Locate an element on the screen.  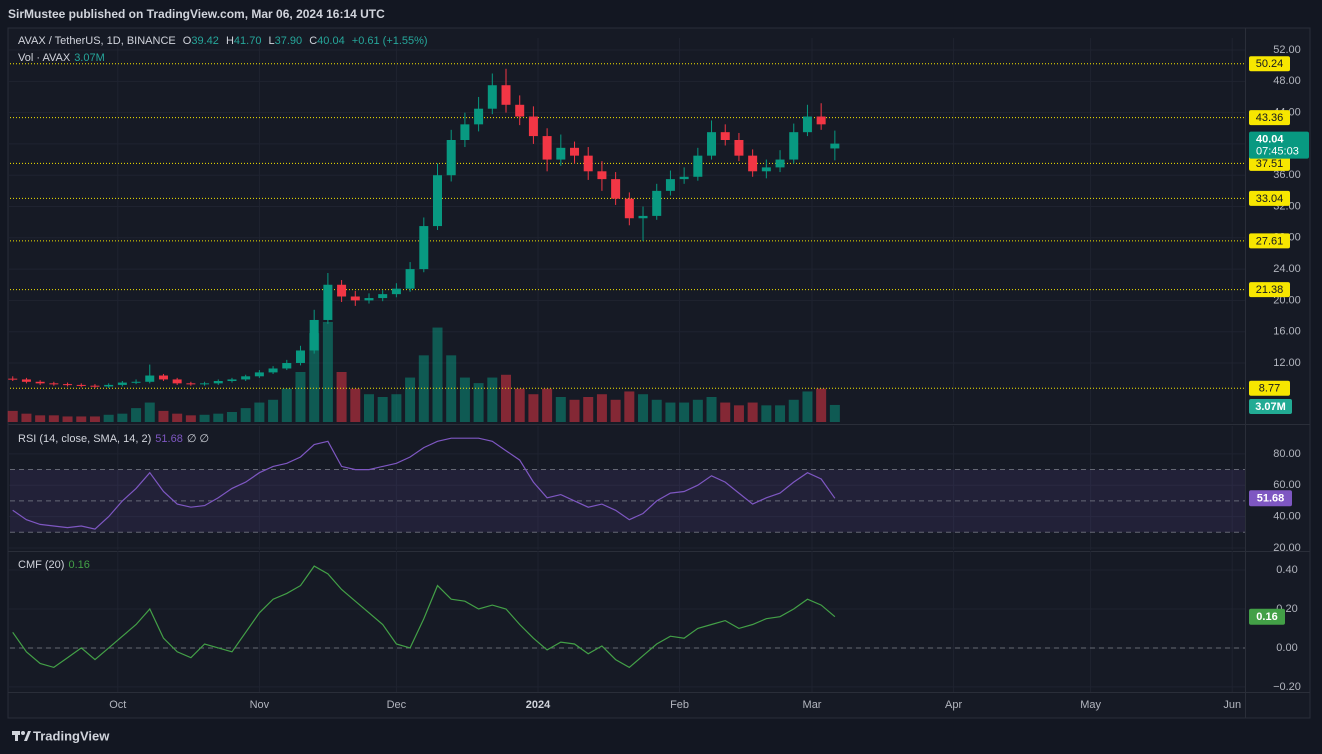
y-tick-label: 40.00 is located at coordinates (1287, 517).